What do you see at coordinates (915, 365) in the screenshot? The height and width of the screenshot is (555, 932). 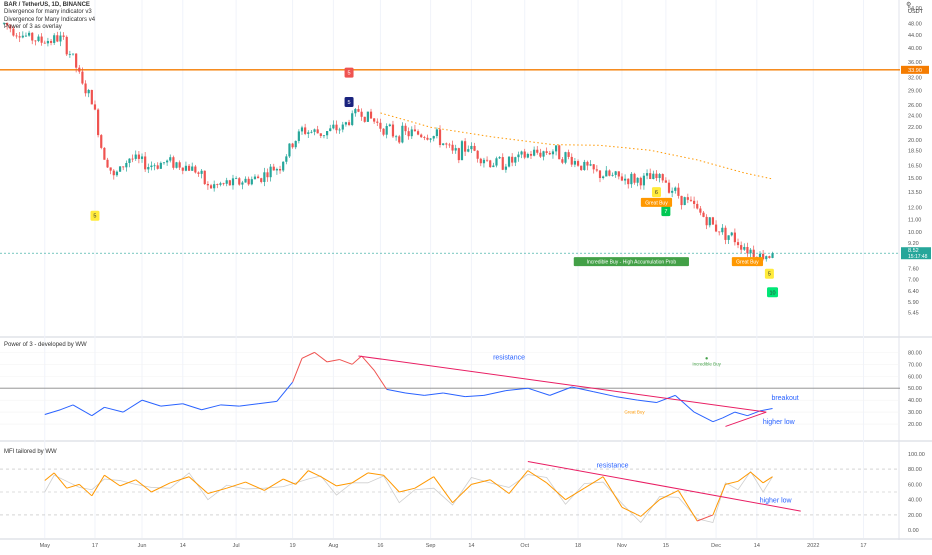 I see `y-tick-label: 70.00` at bounding box center [915, 365].